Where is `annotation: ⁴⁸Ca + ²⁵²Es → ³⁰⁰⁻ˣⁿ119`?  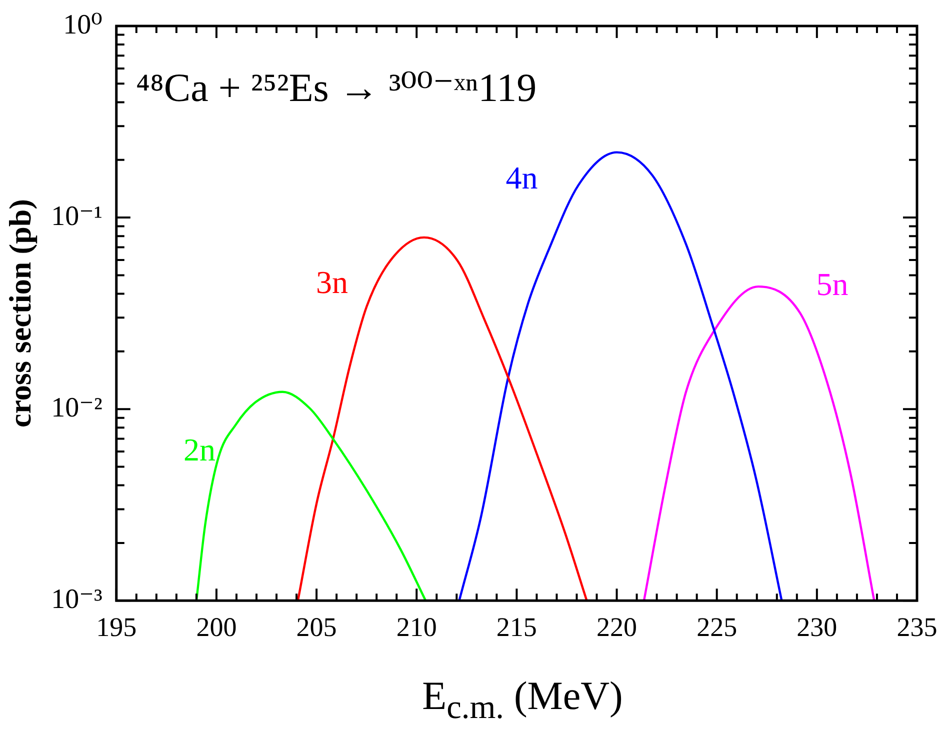
annotation: ⁴⁸Ca + ²⁵²Es → ³⁰⁰⁻ˣⁿ119 is located at coordinates (336, 87).